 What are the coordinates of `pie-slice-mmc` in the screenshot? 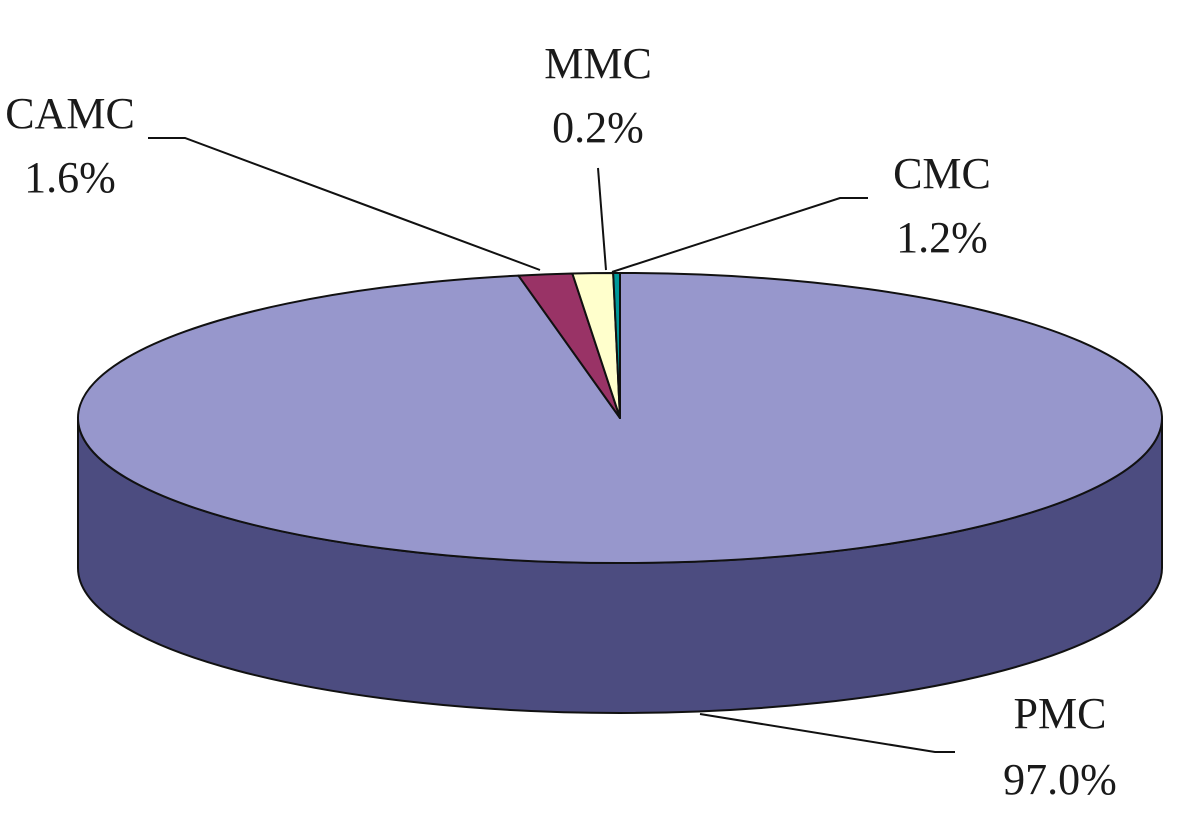 It's located at (616, 345).